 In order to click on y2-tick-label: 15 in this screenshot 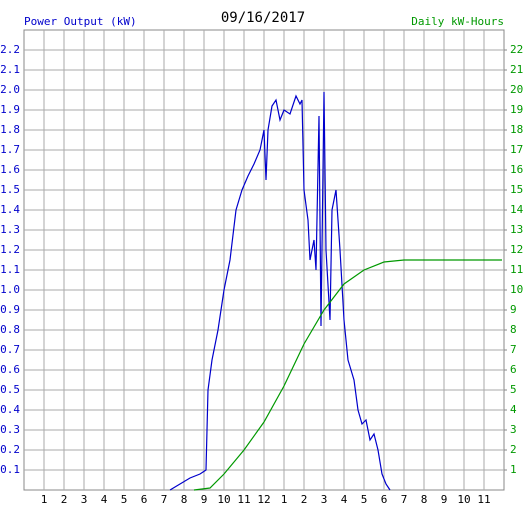, I will do `click(516, 189)`.